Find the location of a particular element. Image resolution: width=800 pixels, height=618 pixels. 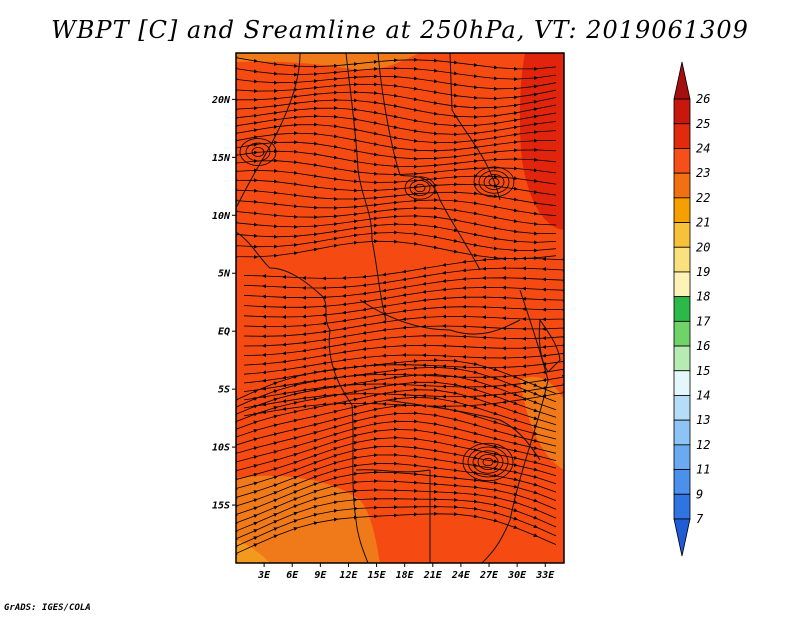

colorbar-label: 18 is located at coordinates (703, 297).